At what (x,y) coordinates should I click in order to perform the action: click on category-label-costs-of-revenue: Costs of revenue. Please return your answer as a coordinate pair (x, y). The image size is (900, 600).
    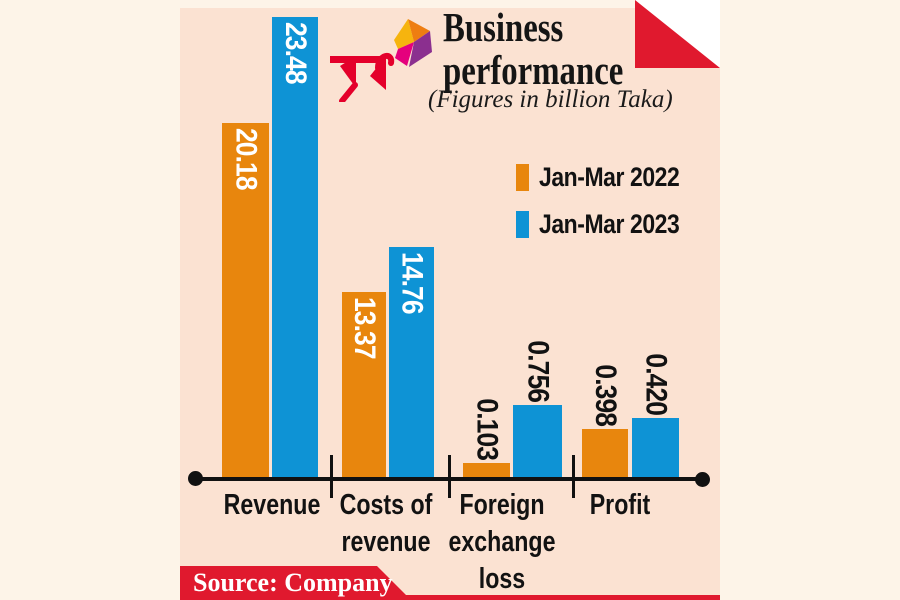
    Looking at the image, I should click on (386, 523).